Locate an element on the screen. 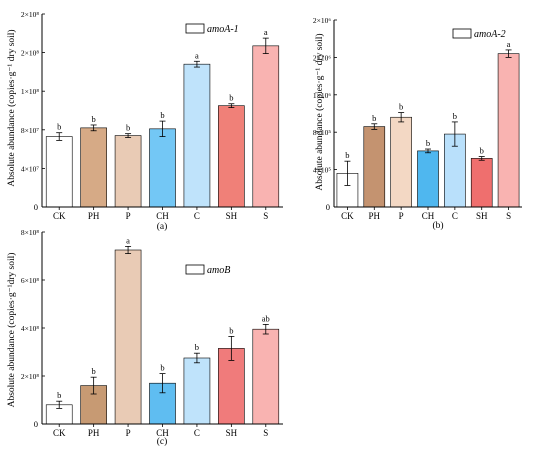 Image resolution: width=550 pixels, height=449 pixels. panel-a-letter-c: a is located at coordinates (197, 55).